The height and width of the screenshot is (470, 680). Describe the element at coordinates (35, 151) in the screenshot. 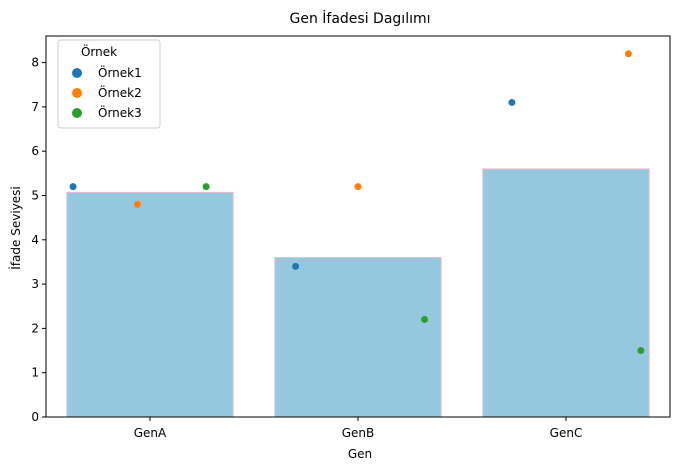

I see `y-tick-label: 6` at that location.